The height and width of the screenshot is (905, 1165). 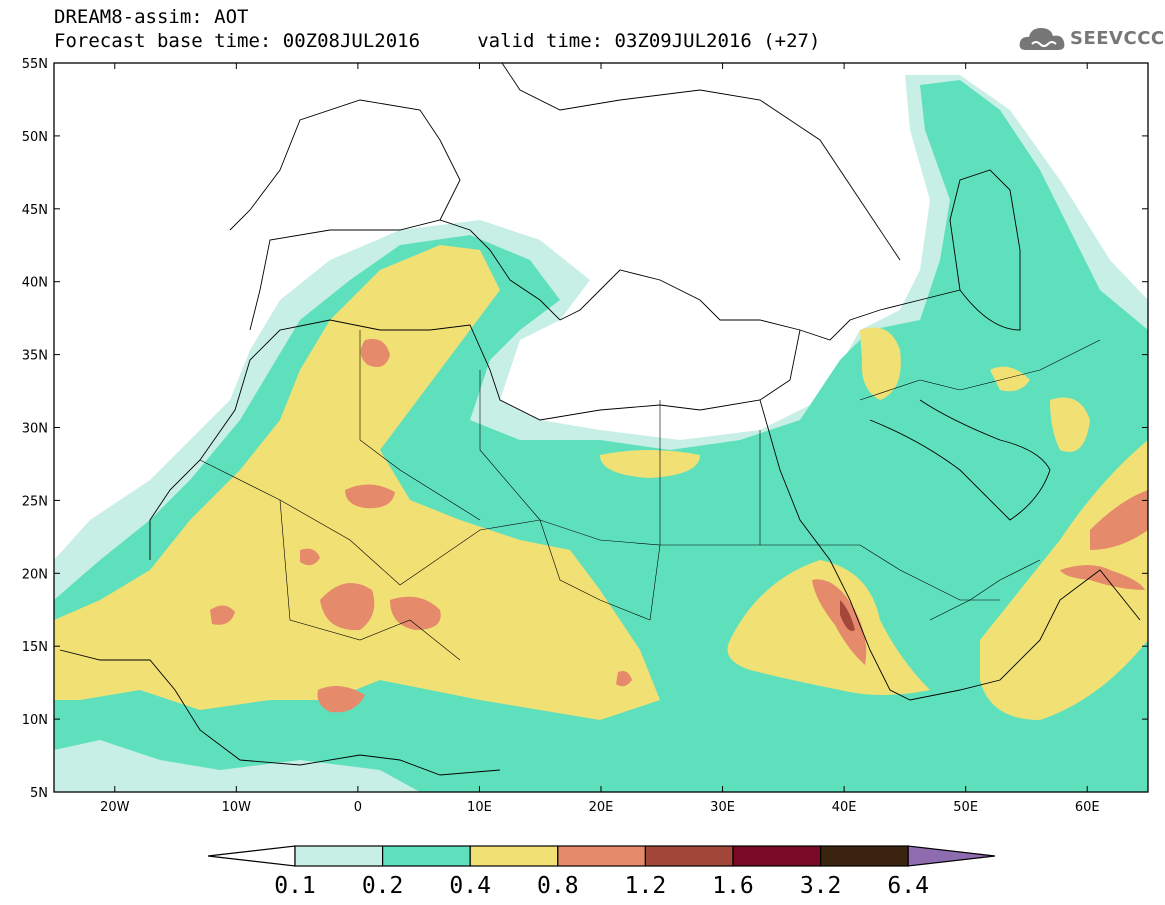 What do you see at coordinates (35, 64) in the screenshot?
I see `lat-label: 55N` at bounding box center [35, 64].